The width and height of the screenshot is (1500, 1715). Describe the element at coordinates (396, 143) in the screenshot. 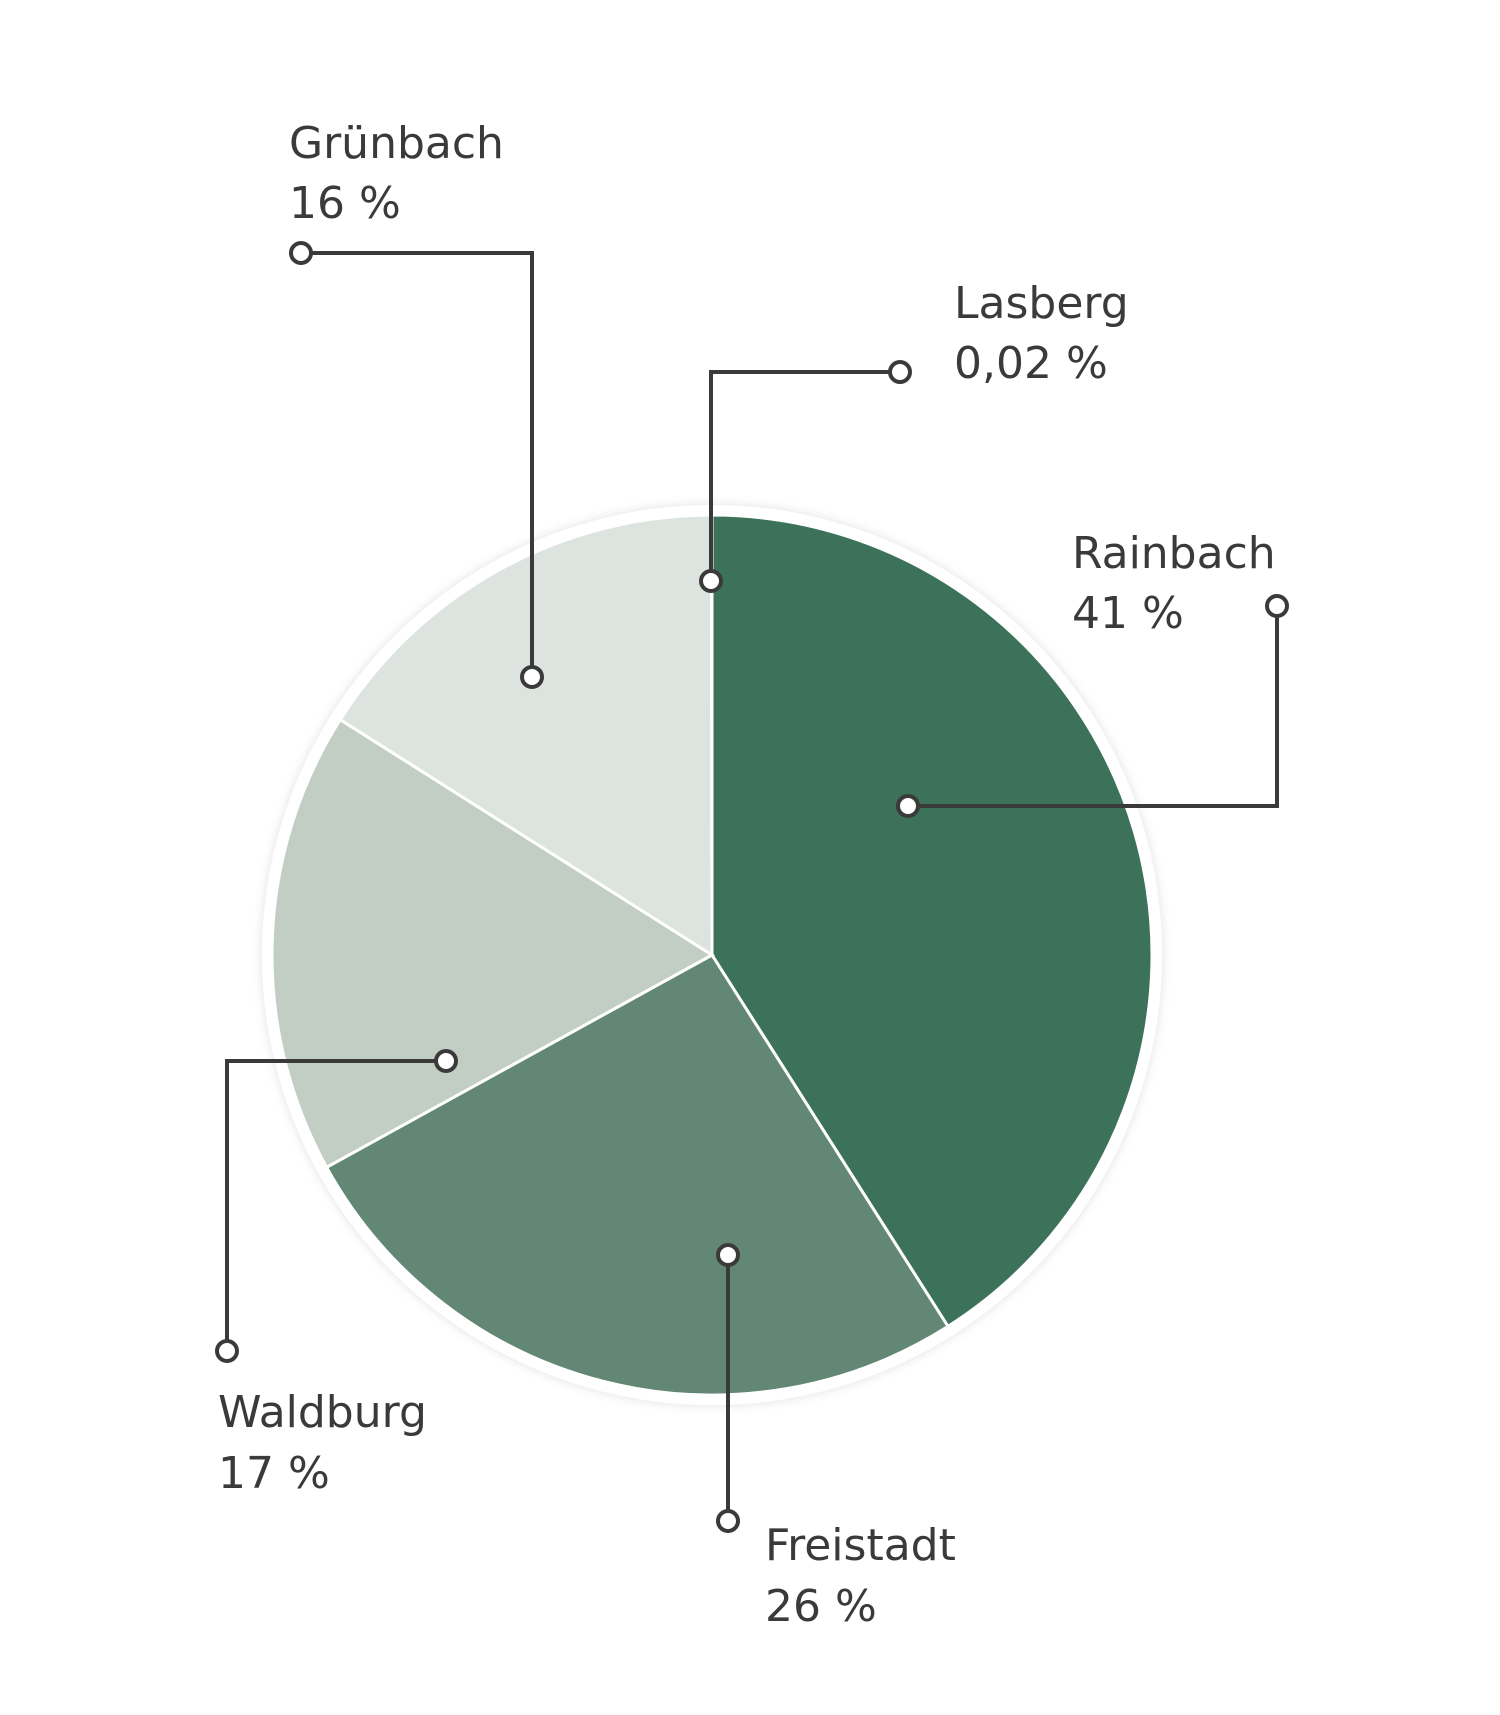

I see `slice-name-gruenbach: Grünbach` at that location.